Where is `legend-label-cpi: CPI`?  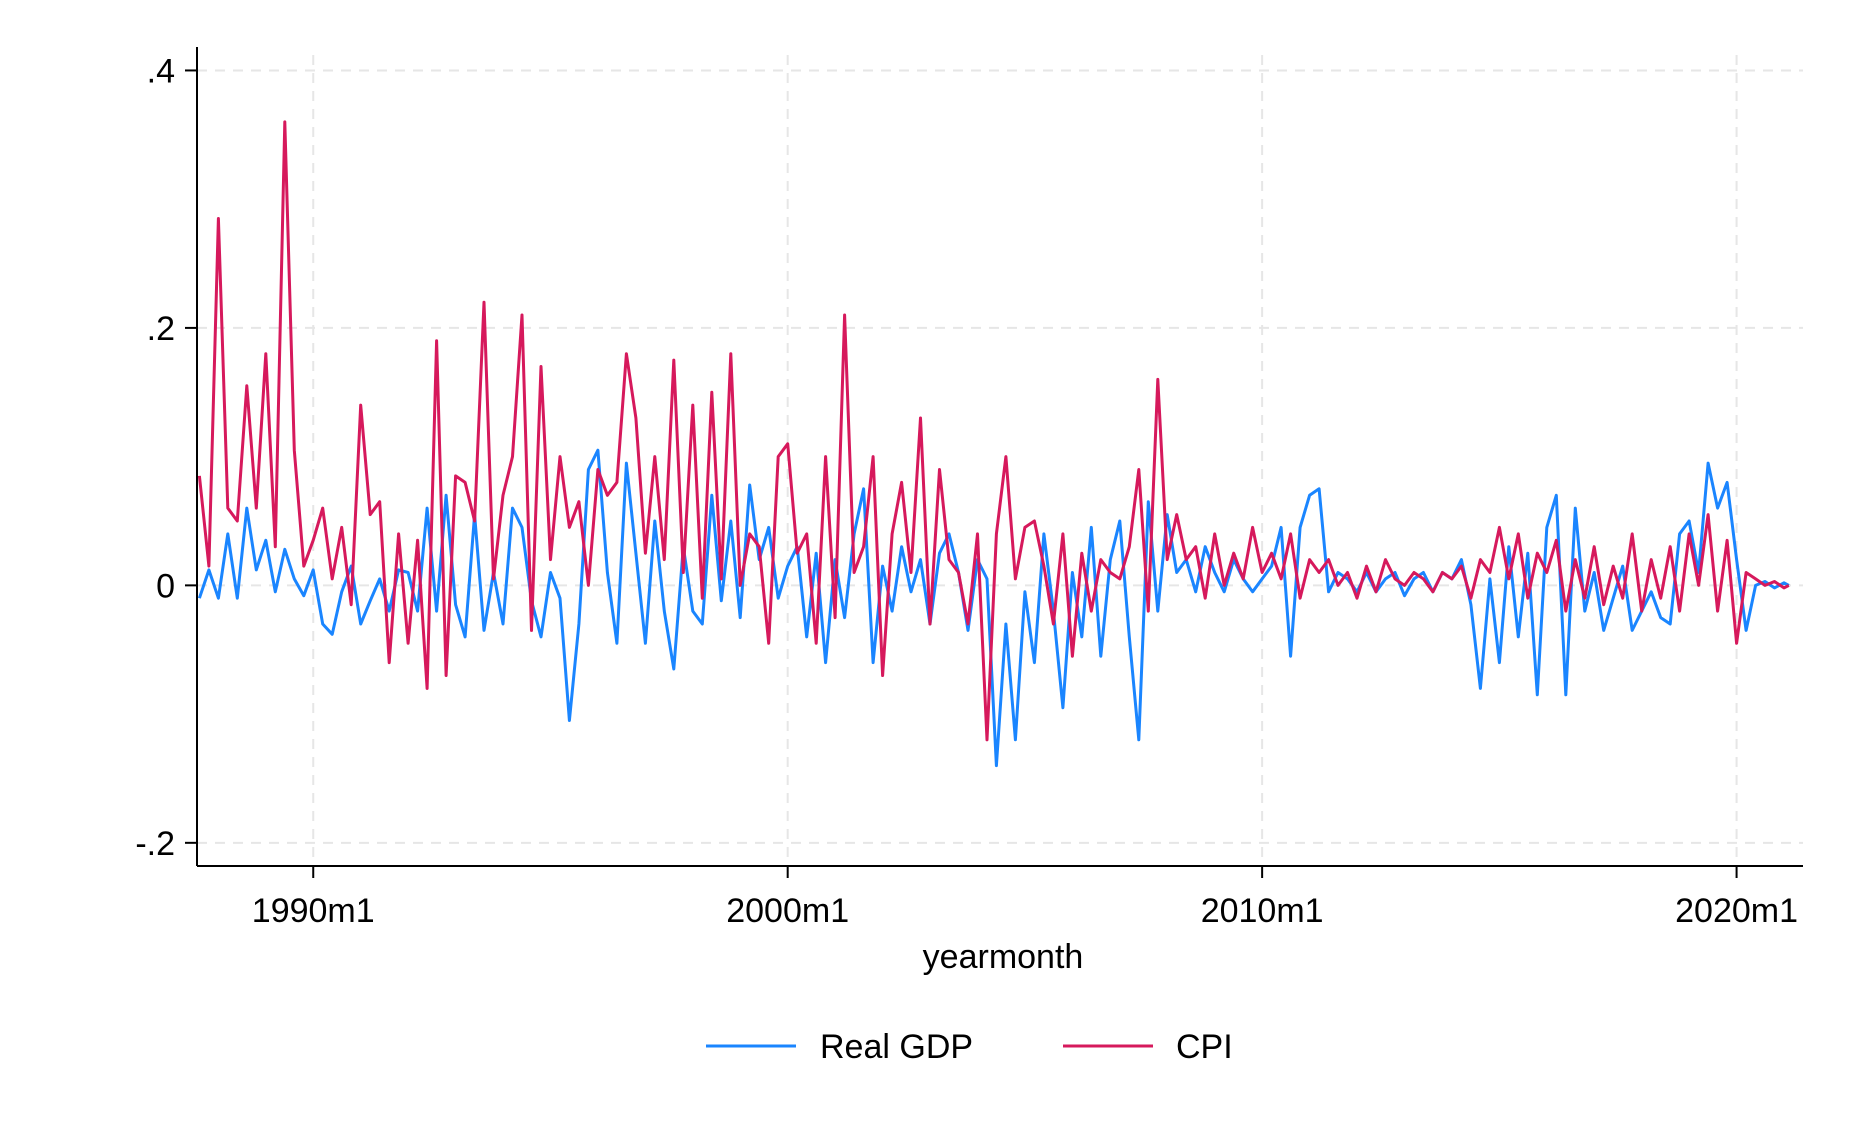 legend-label-cpi: CPI is located at coordinates (1204, 1047).